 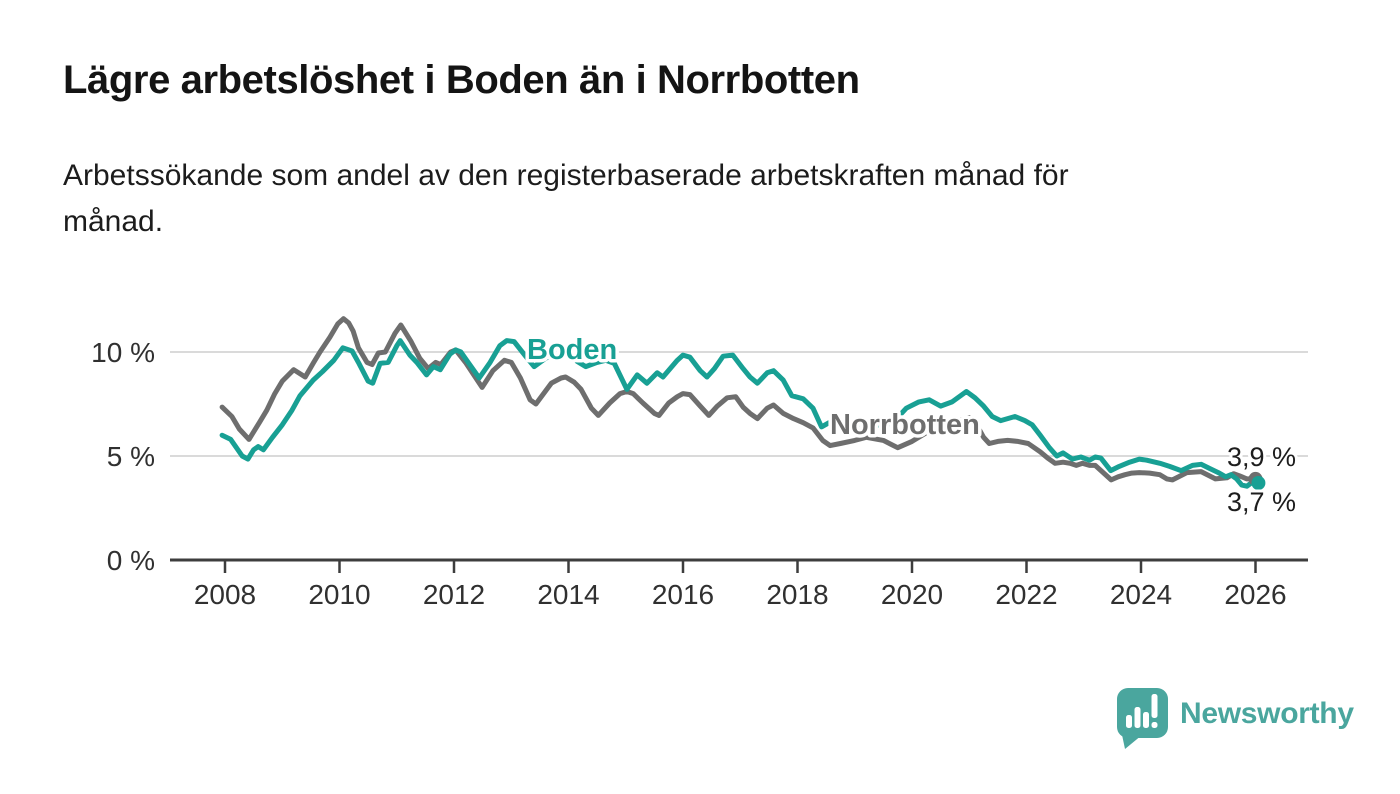 I want to click on x-tick-label-2010: 2010, so click(x=339, y=594).